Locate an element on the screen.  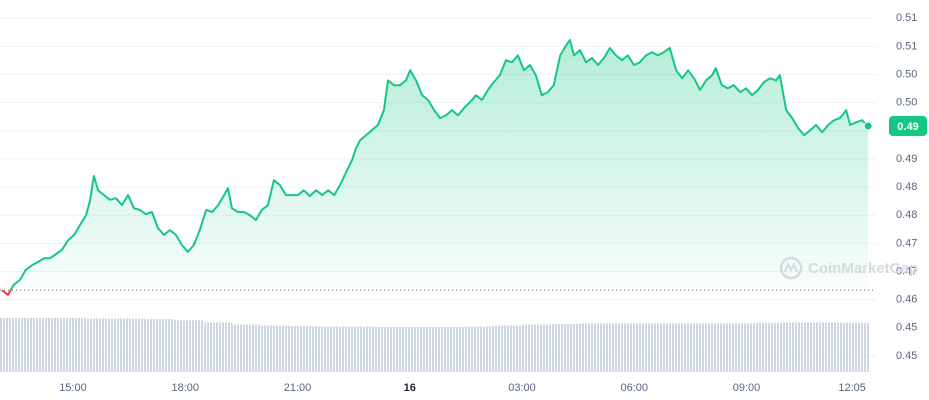
watermark-logo is located at coordinates (791, 268).